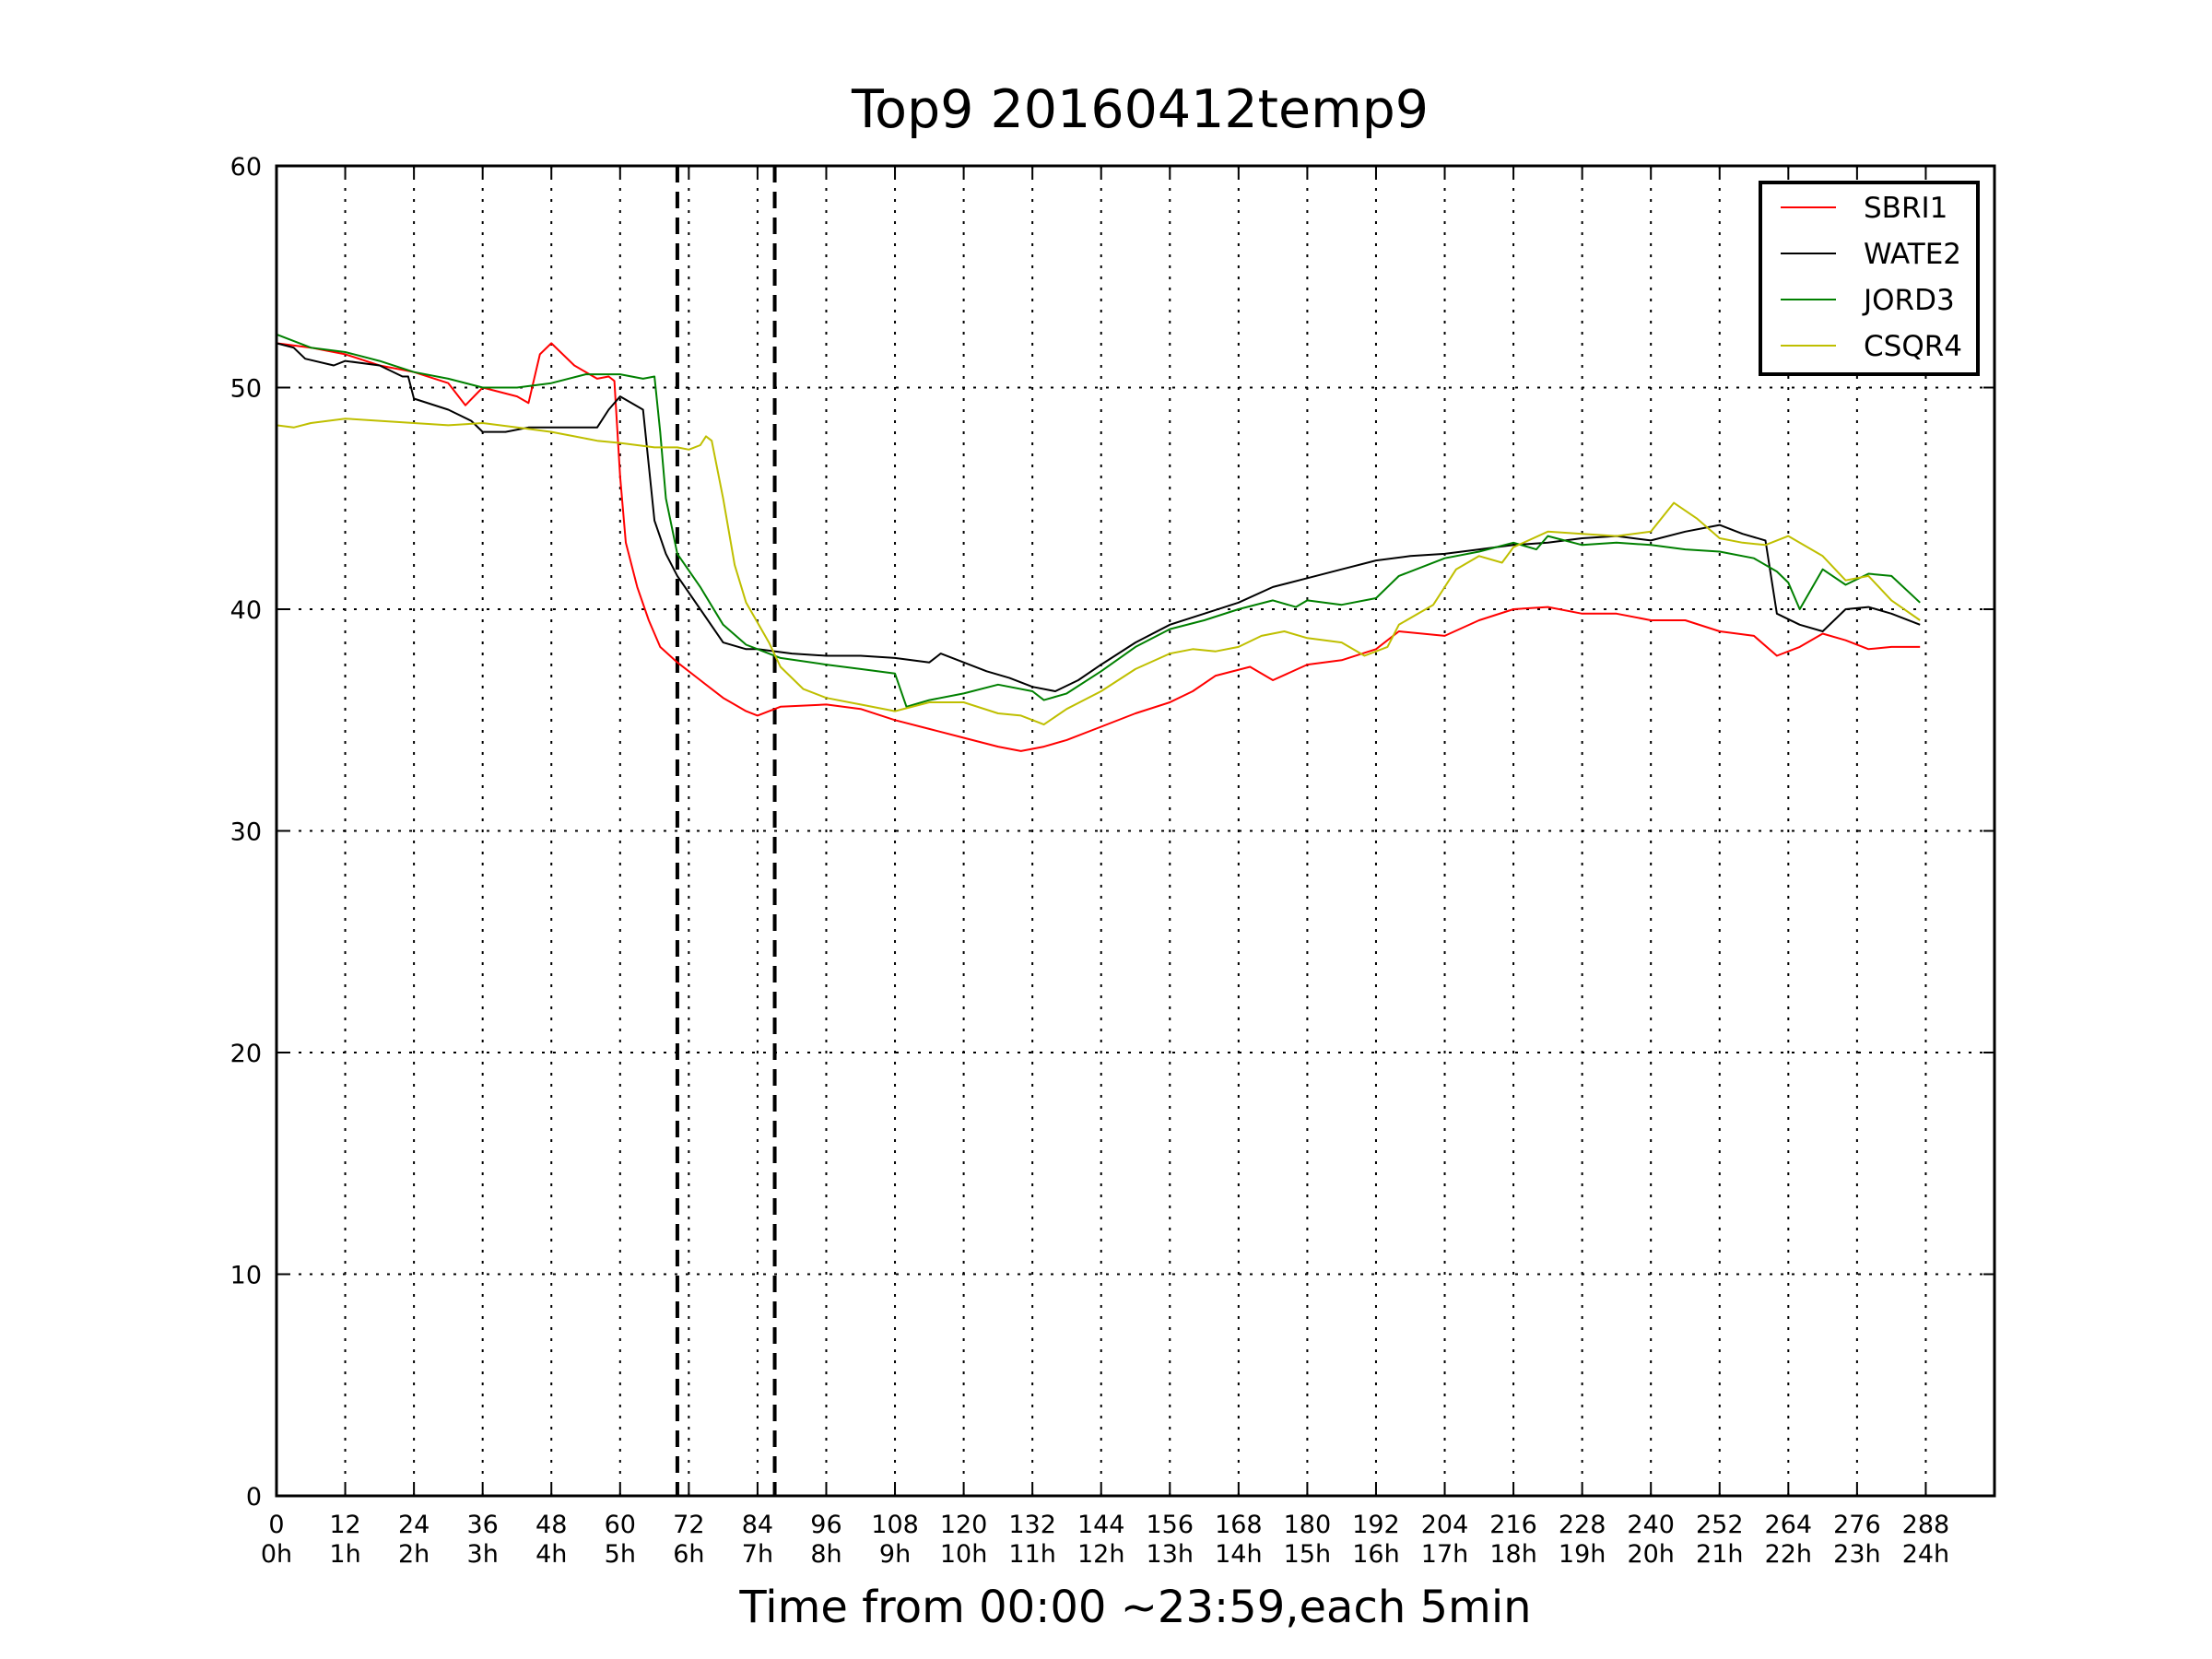 The image size is (2212, 1659). I want to click on x-tick-sublabel: 17h, so click(1444, 1554).